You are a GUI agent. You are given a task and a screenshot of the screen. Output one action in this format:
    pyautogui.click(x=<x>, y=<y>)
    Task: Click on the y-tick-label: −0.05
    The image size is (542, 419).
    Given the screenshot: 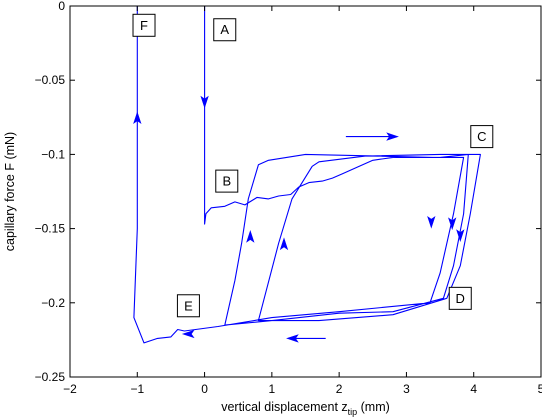 What is the action you would take?
    pyautogui.click(x=50, y=80)
    